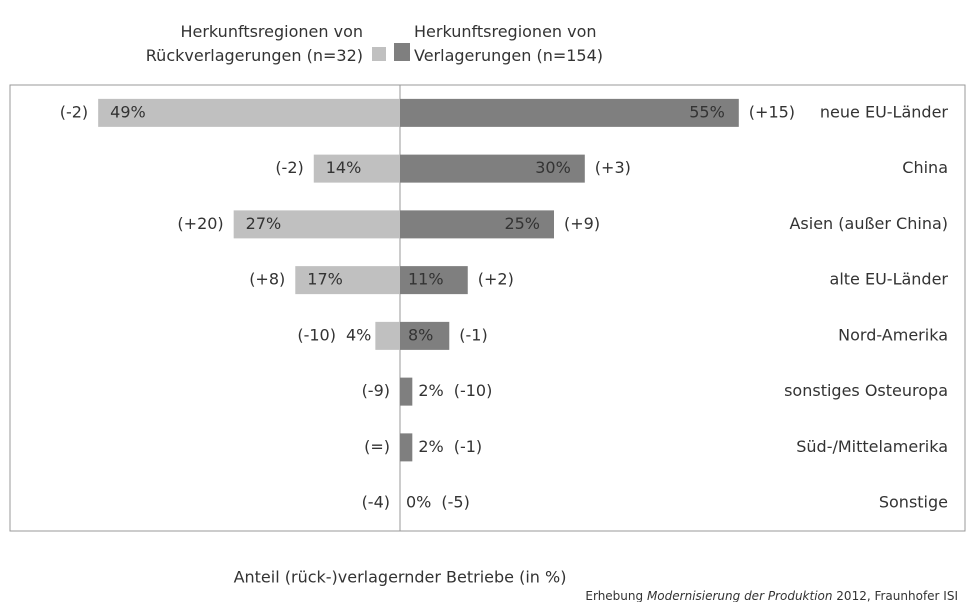 The width and height of the screenshot is (975, 602). Describe the element at coordinates (376, 390) in the screenshot. I see `change-label: (-9)` at that location.